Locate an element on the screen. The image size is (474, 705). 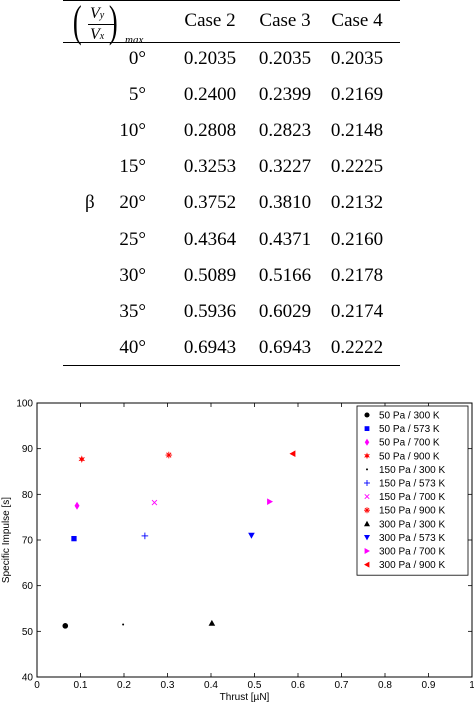
legend-entry: 300 Pa / 573 K is located at coordinates (412, 538).